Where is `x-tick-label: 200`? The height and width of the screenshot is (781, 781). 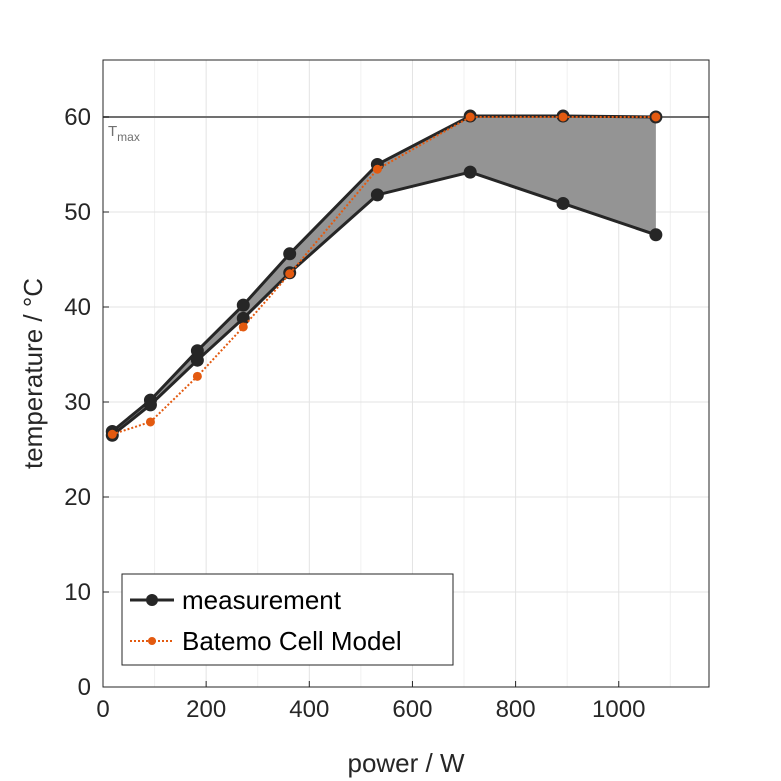 x-tick-label: 200 is located at coordinates (206, 709).